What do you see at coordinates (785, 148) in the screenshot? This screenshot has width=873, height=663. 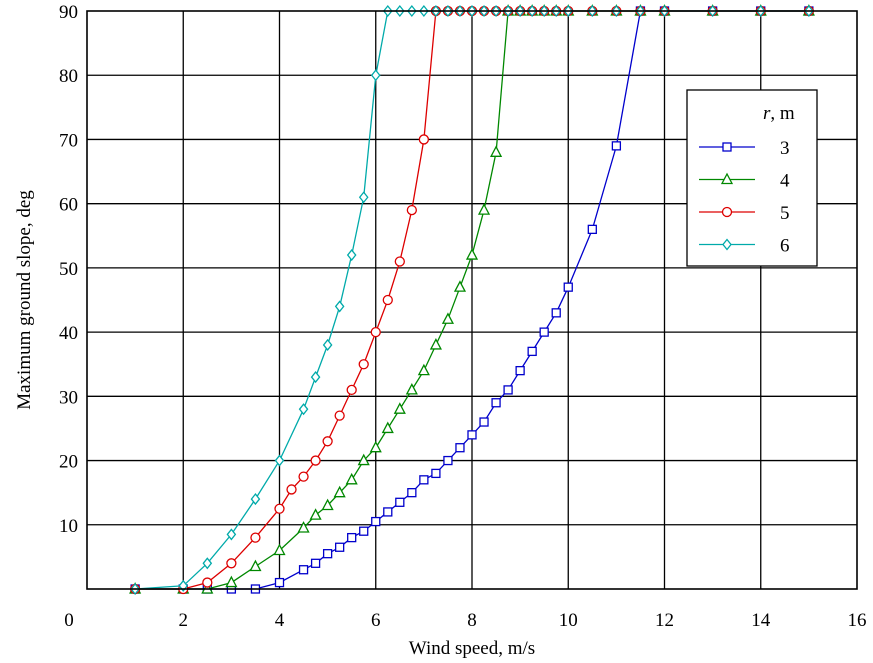 I see `legend-label: 3` at bounding box center [785, 148].